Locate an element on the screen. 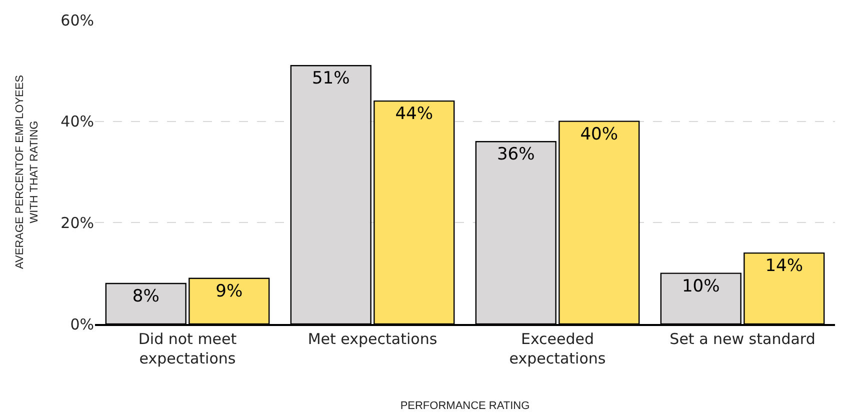  data-label: 10% is located at coordinates (701, 286).